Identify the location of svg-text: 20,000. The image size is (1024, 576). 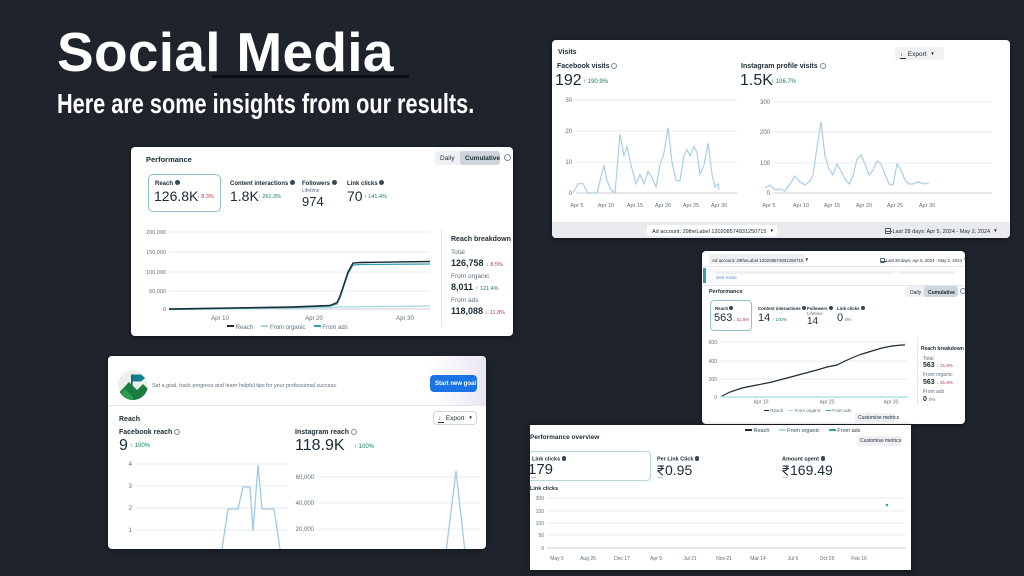
(305, 530).